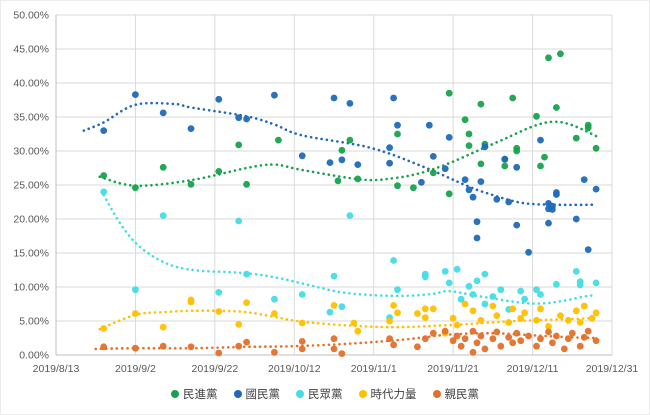  I want to click on legend-item-國民黨: 國民黨, so click(257, 394).